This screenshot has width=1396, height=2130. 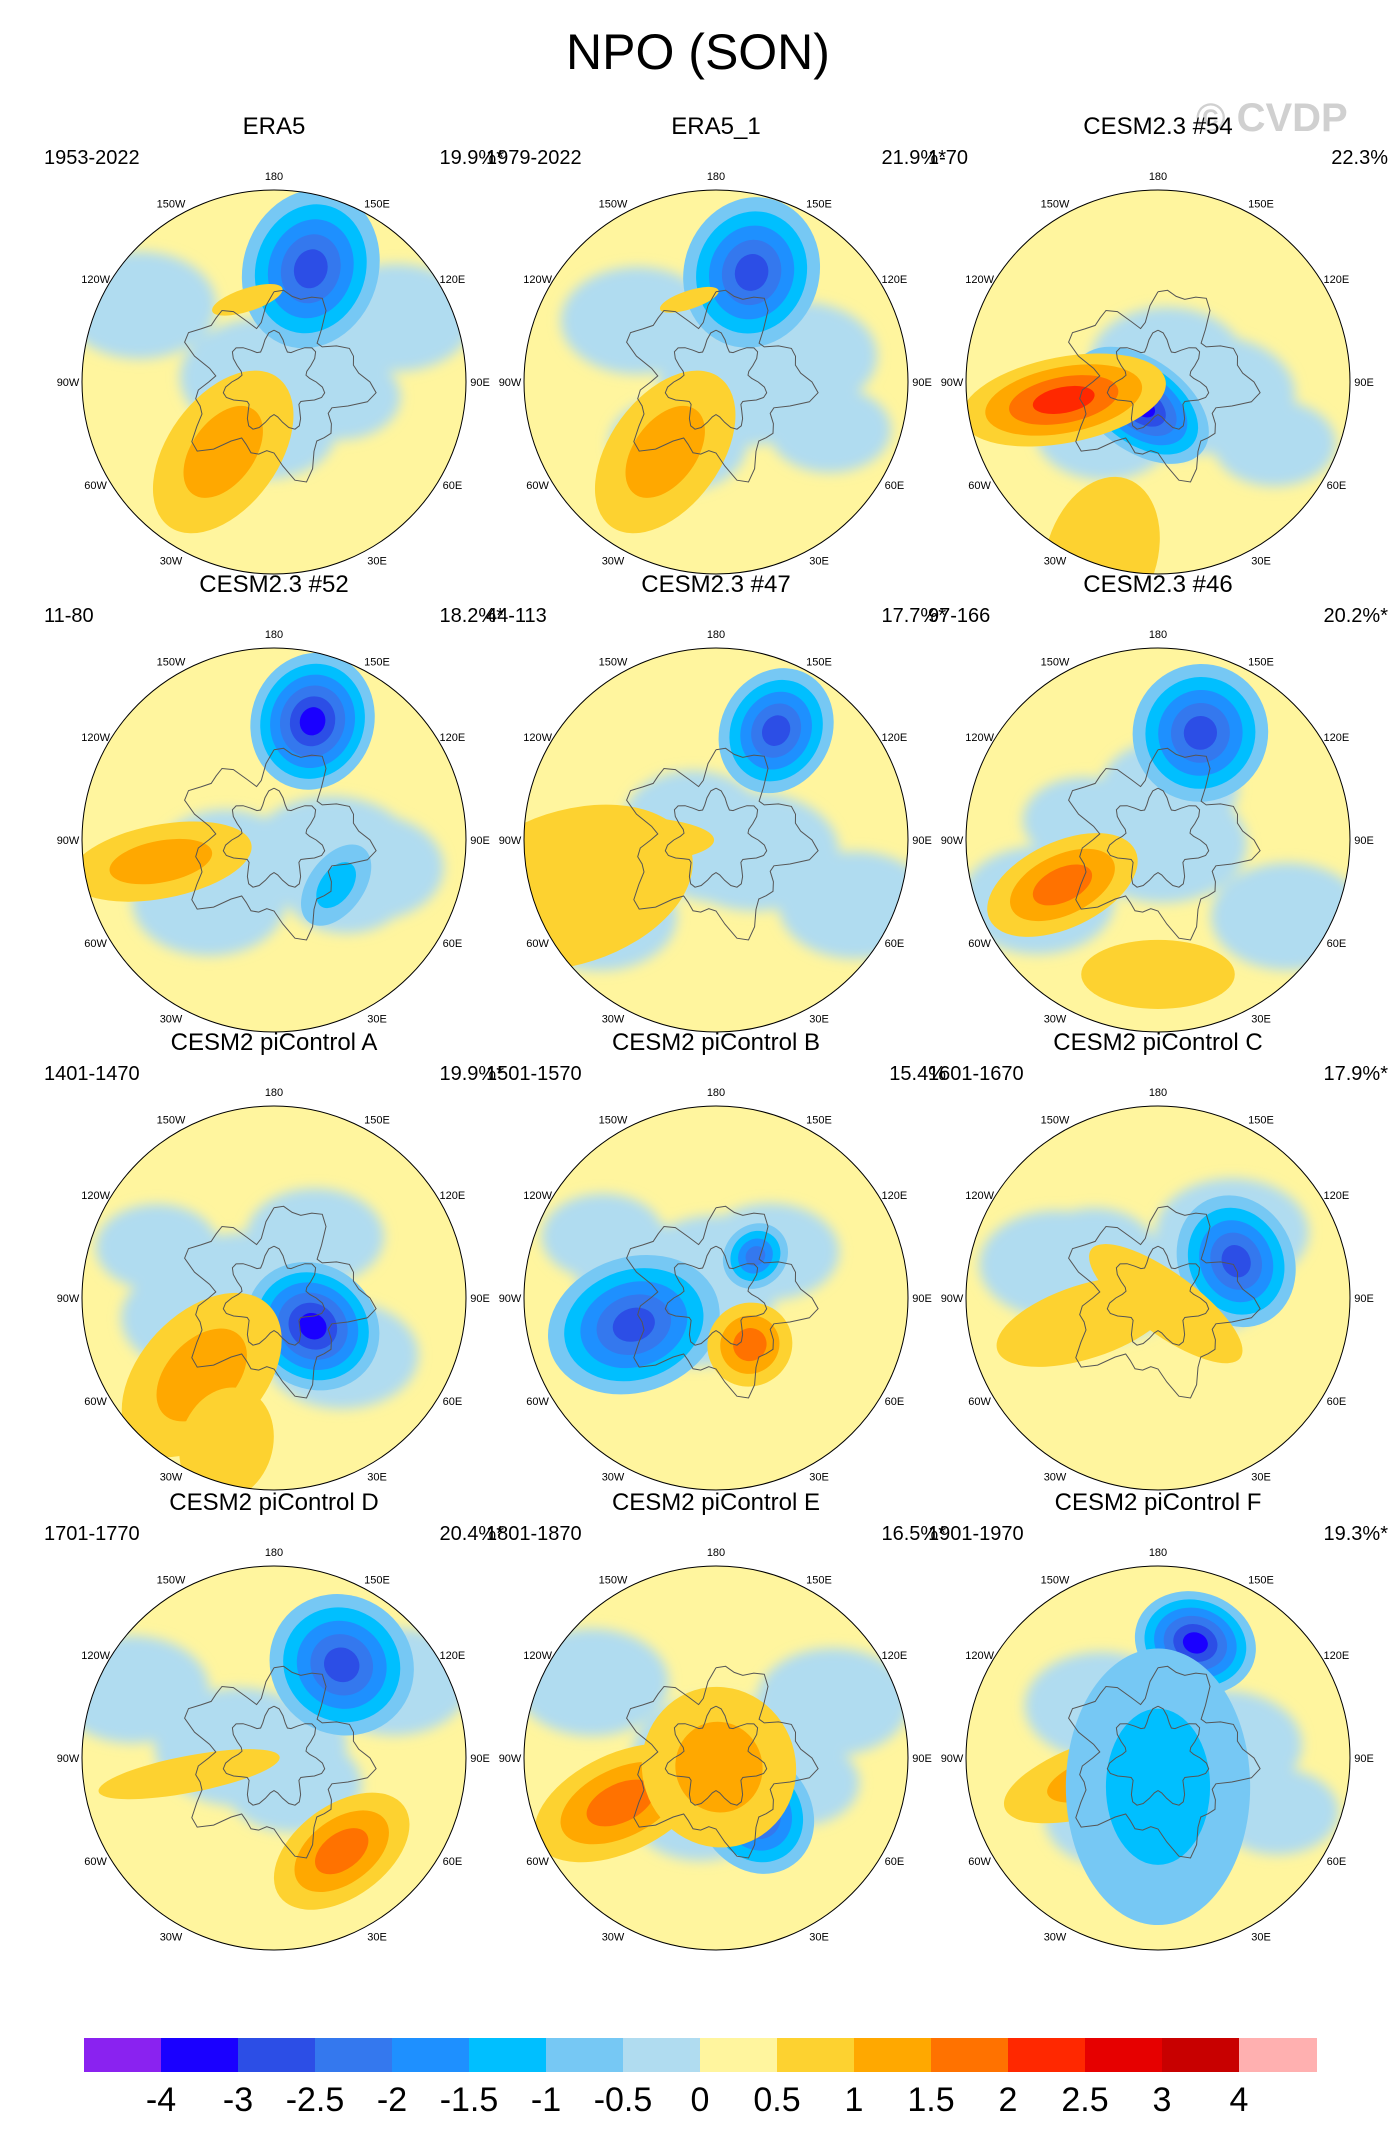 I want to click on panel-title: ERA5, so click(x=274, y=126).